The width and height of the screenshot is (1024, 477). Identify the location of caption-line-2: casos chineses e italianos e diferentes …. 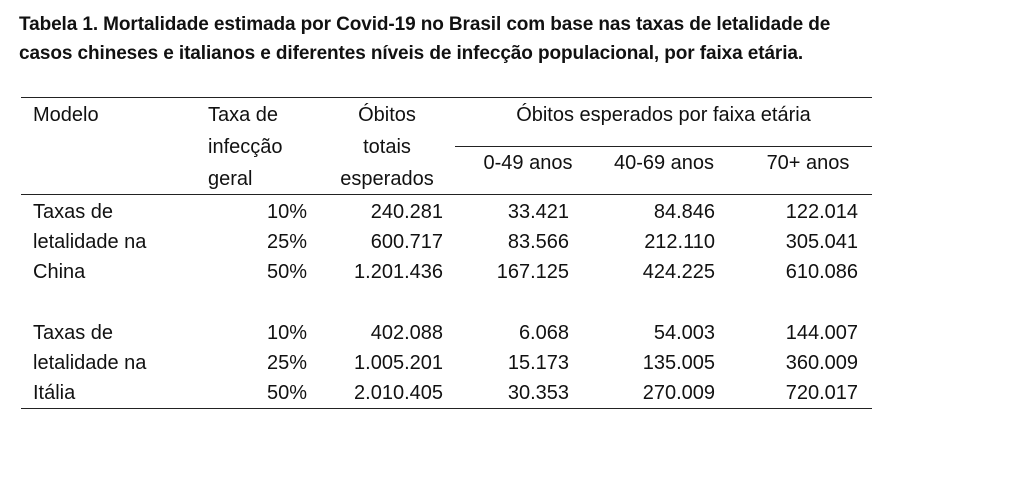
(411, 53).